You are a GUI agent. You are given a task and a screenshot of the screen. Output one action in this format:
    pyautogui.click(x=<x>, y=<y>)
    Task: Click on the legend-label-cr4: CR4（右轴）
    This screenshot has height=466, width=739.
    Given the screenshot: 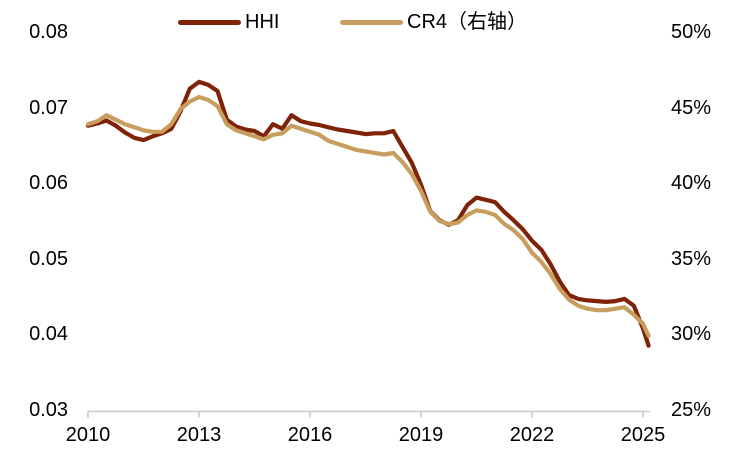 What is the action you would take?
    pyautogui.click(x=467, y=22)
    